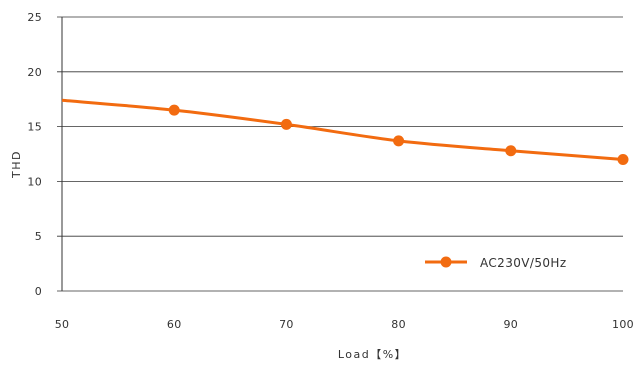  What do you see at coordinates (34, 154) in the screenshot?
I see `y-tick-labels: 0 5 10 15 20 25` at bounding box center [34, 154].